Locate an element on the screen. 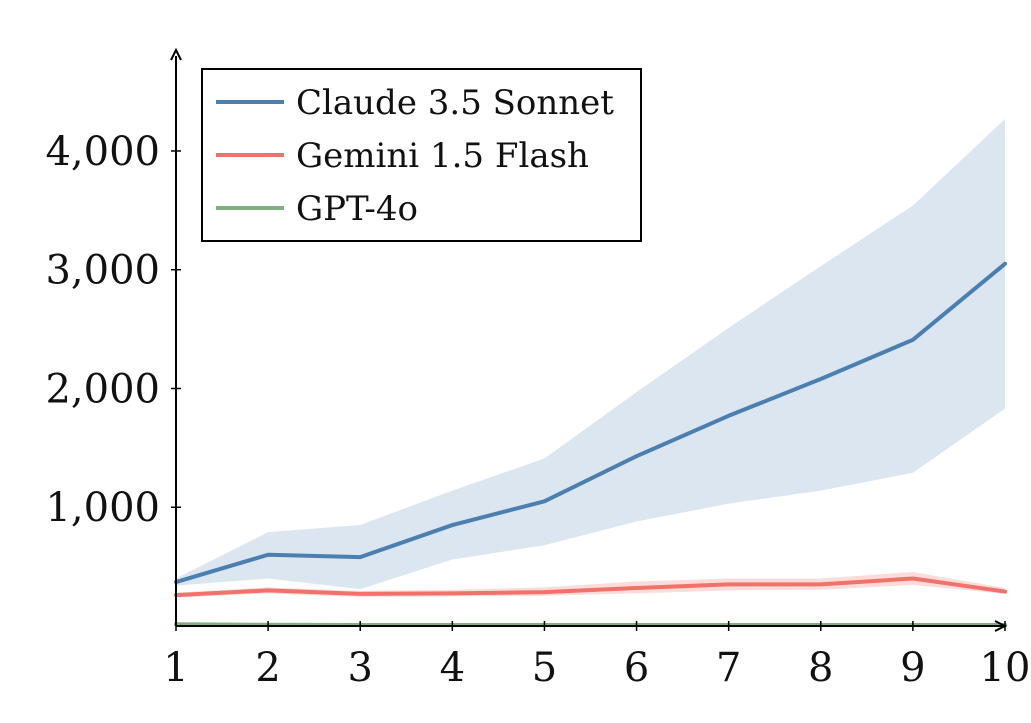  legend-label-claude-3-5-sonnet: Claude 3.5 Sonnet is located at coordinates (455, 103).